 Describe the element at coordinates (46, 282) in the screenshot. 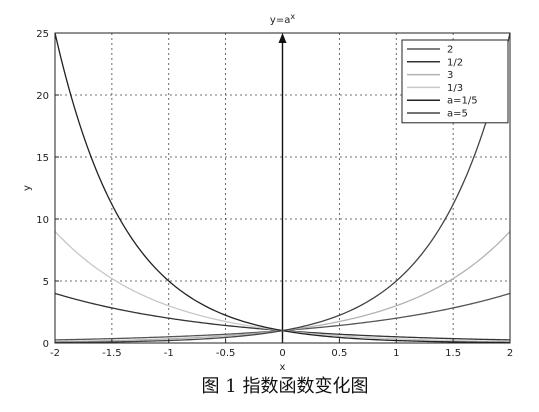

I see `y-tick-label: 5` at that location.